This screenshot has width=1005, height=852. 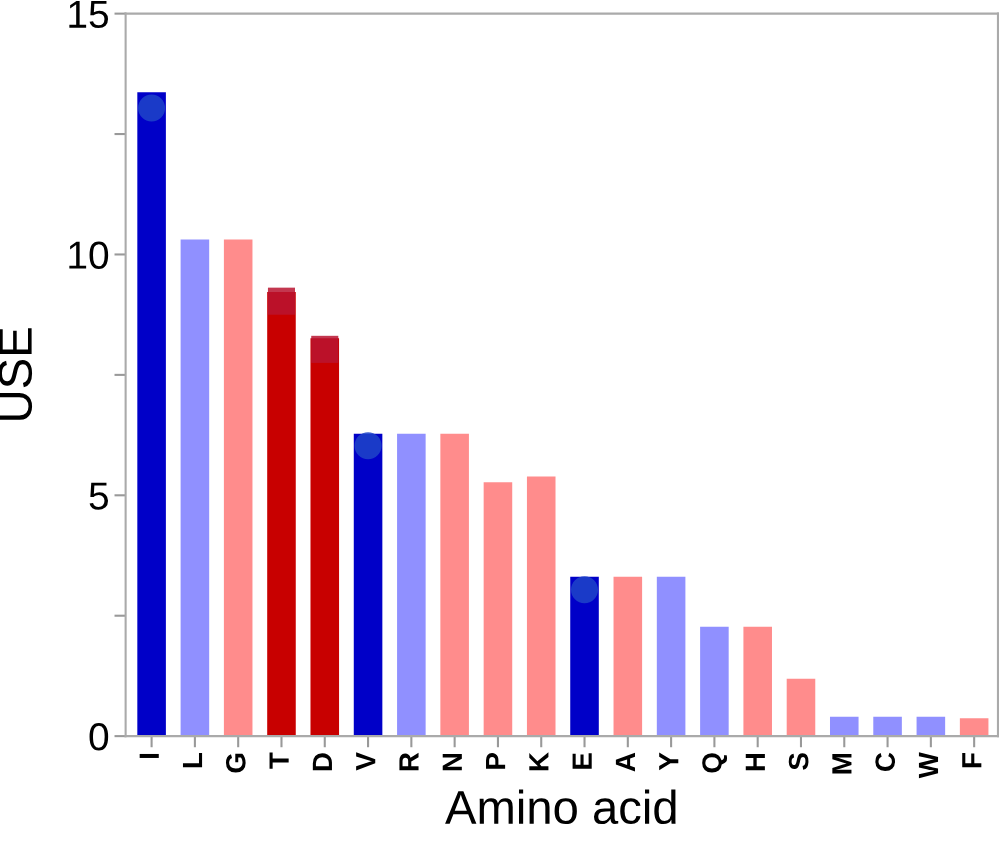 What do you see at coordinates (149, 755) in the screenshot?
I see `x-tick-label: I` at bounding box center [149, 755].